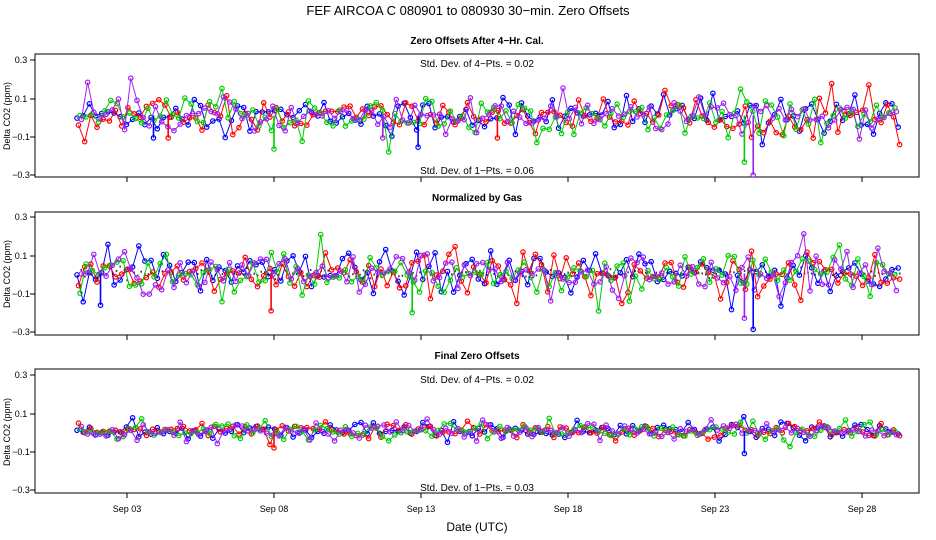 This screenshot has width=936, height=540. Describe the element at coordinates (7, 432) in the screenshot. I see `panel-3-ylabel: Delta CO2 (ppm)` at that location.